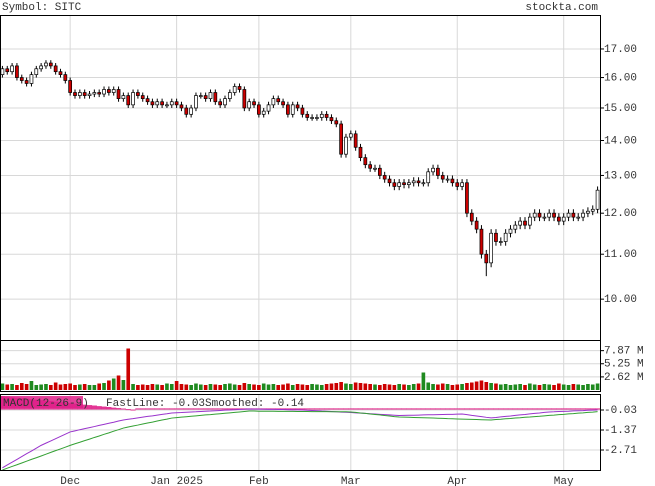 The height and width of the screenshot is (486, 655). Describe the element at coordinates (624, 365) in the screenshot. I see `y-tick-label: 5.25 M` at that location.